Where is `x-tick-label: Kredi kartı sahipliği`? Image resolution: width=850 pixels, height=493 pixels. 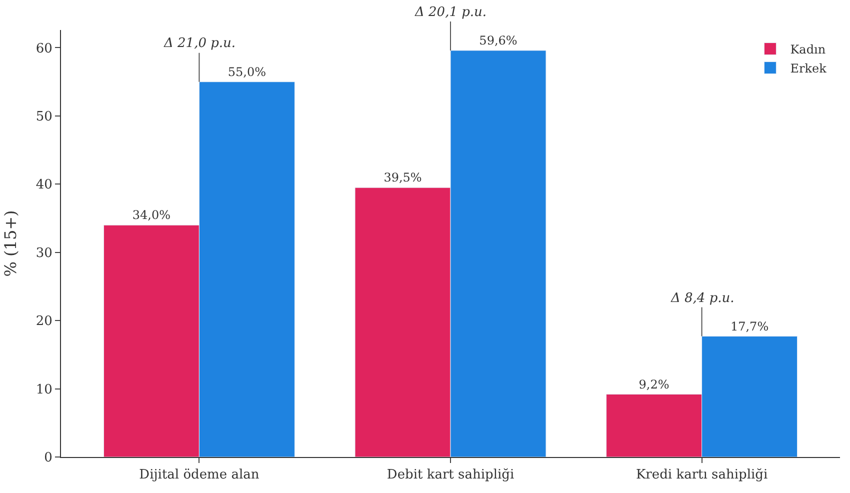 x-tick-label: Kredi kartı sahipliği is located at coordinates (702, 475).